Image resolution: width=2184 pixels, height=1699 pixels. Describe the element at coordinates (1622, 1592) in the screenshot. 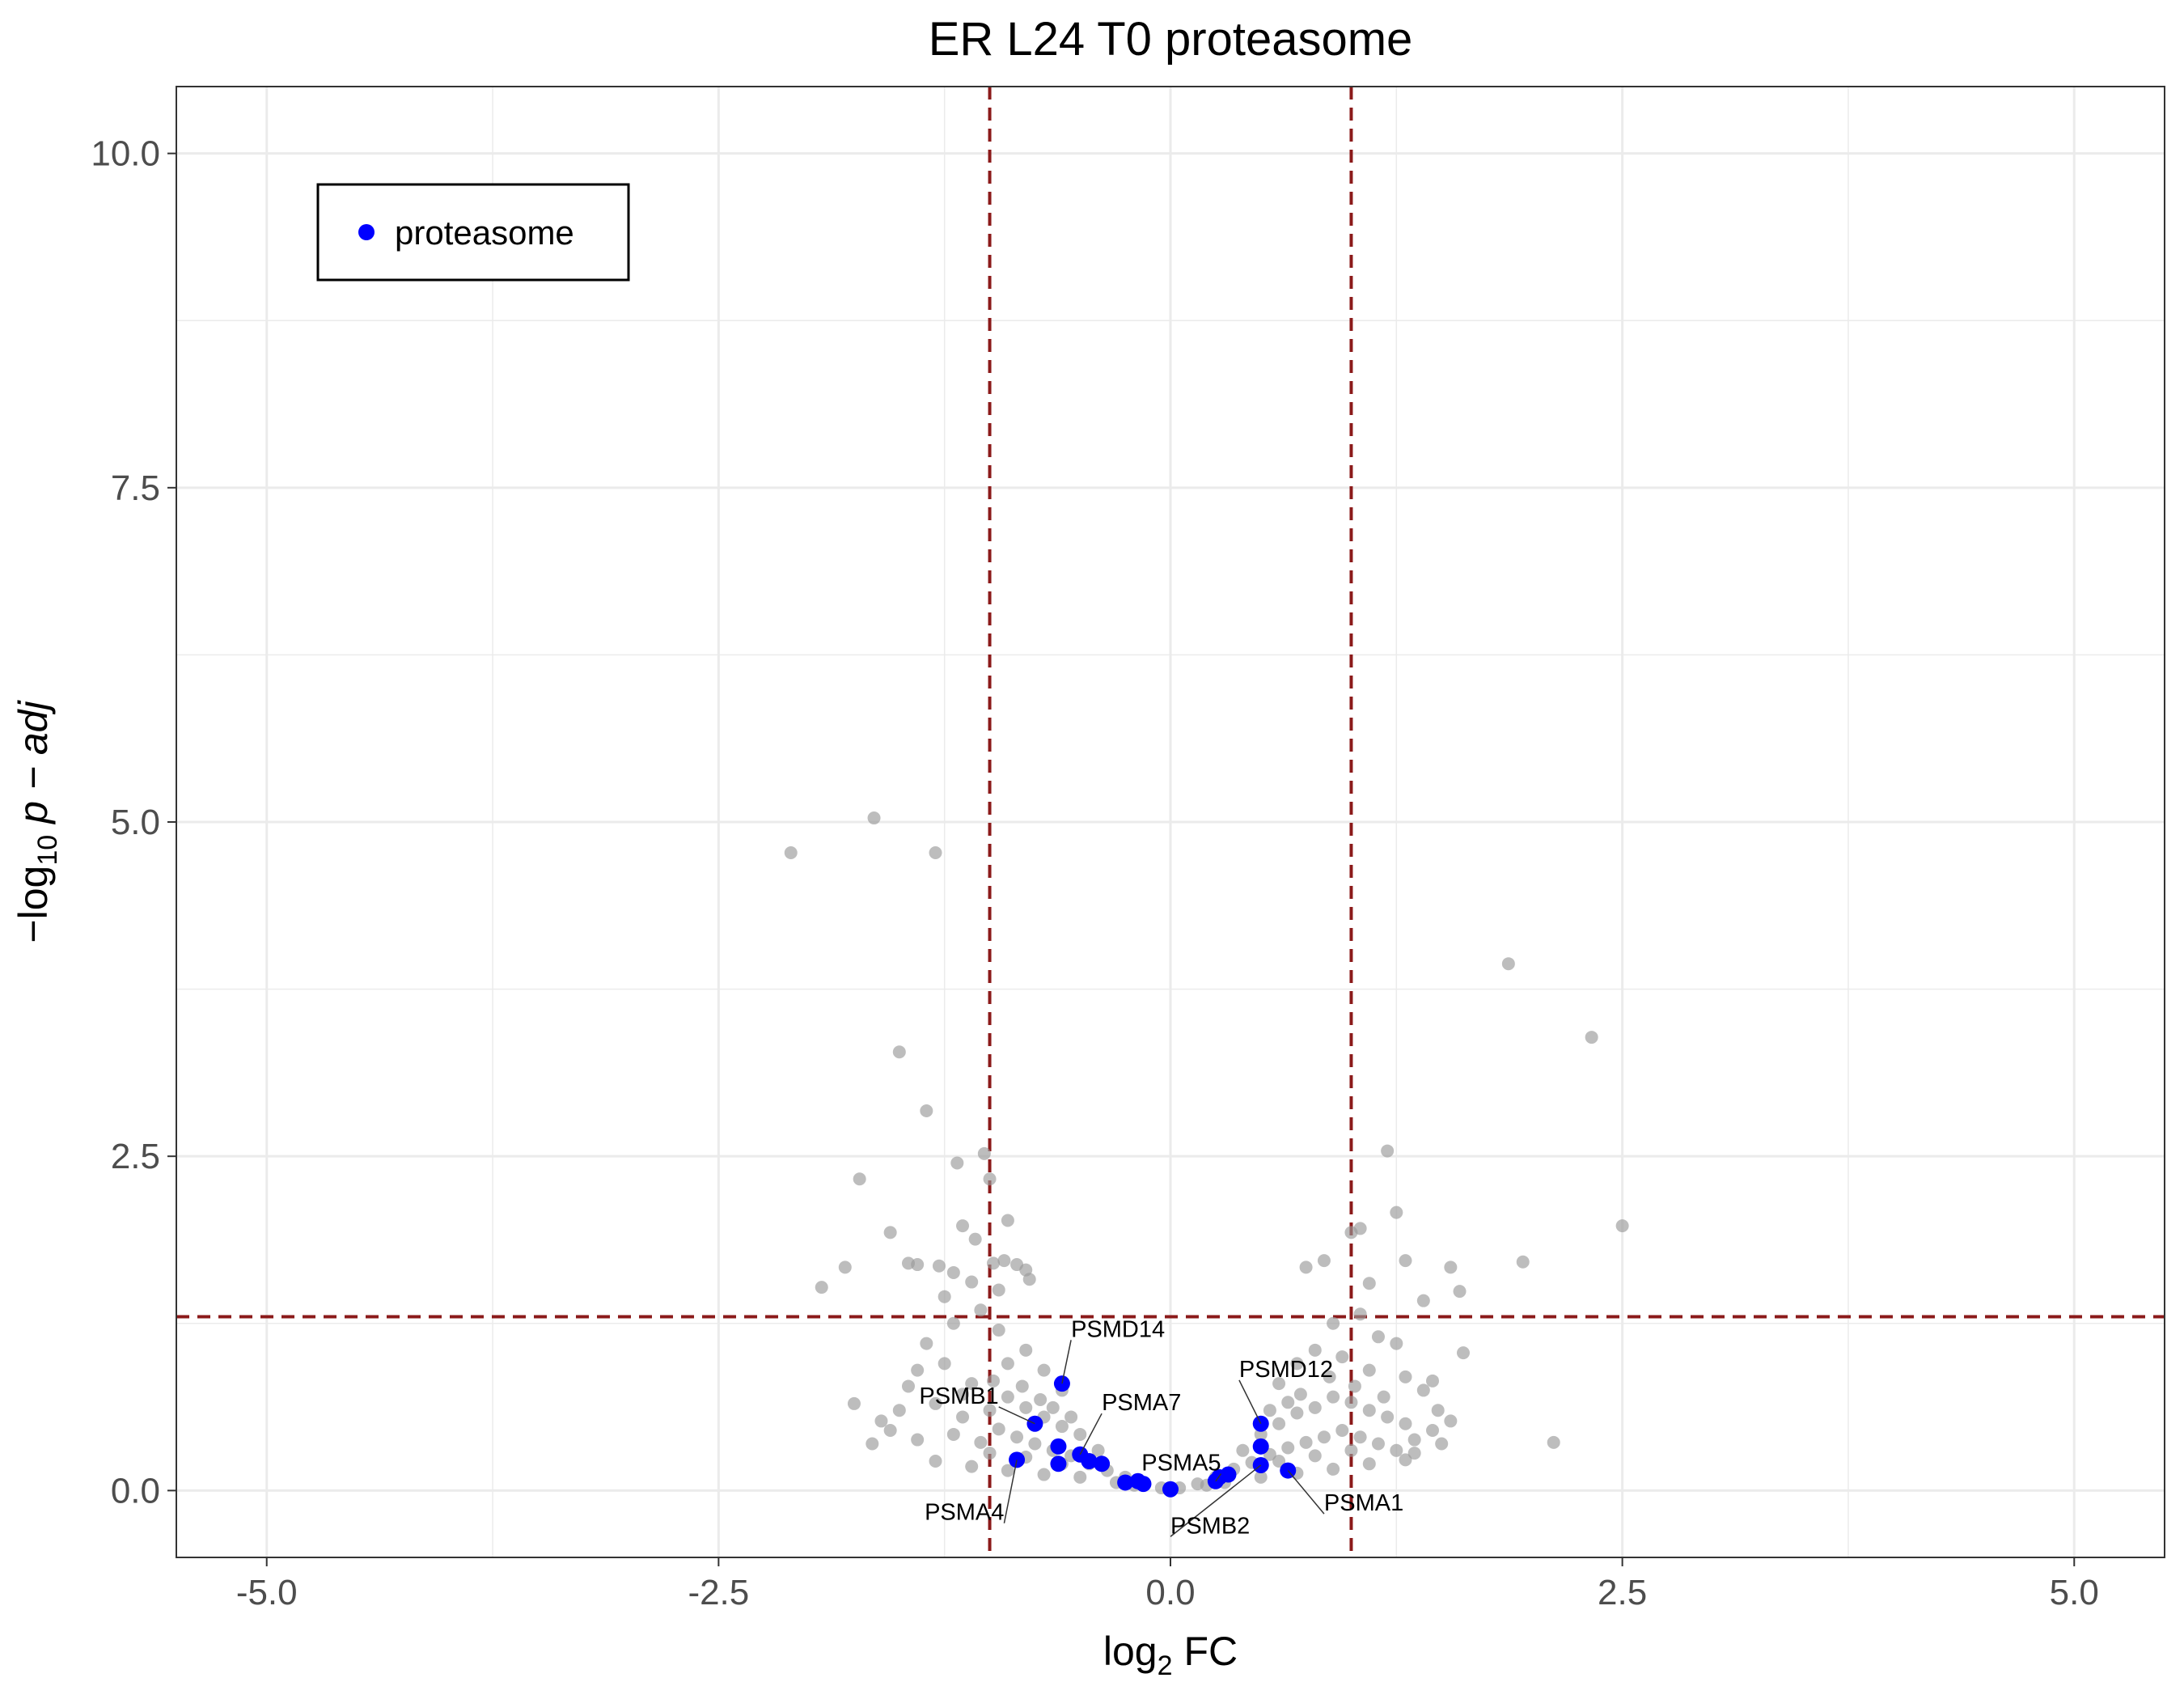

I see `x-tick-label: 2.5` at that location.